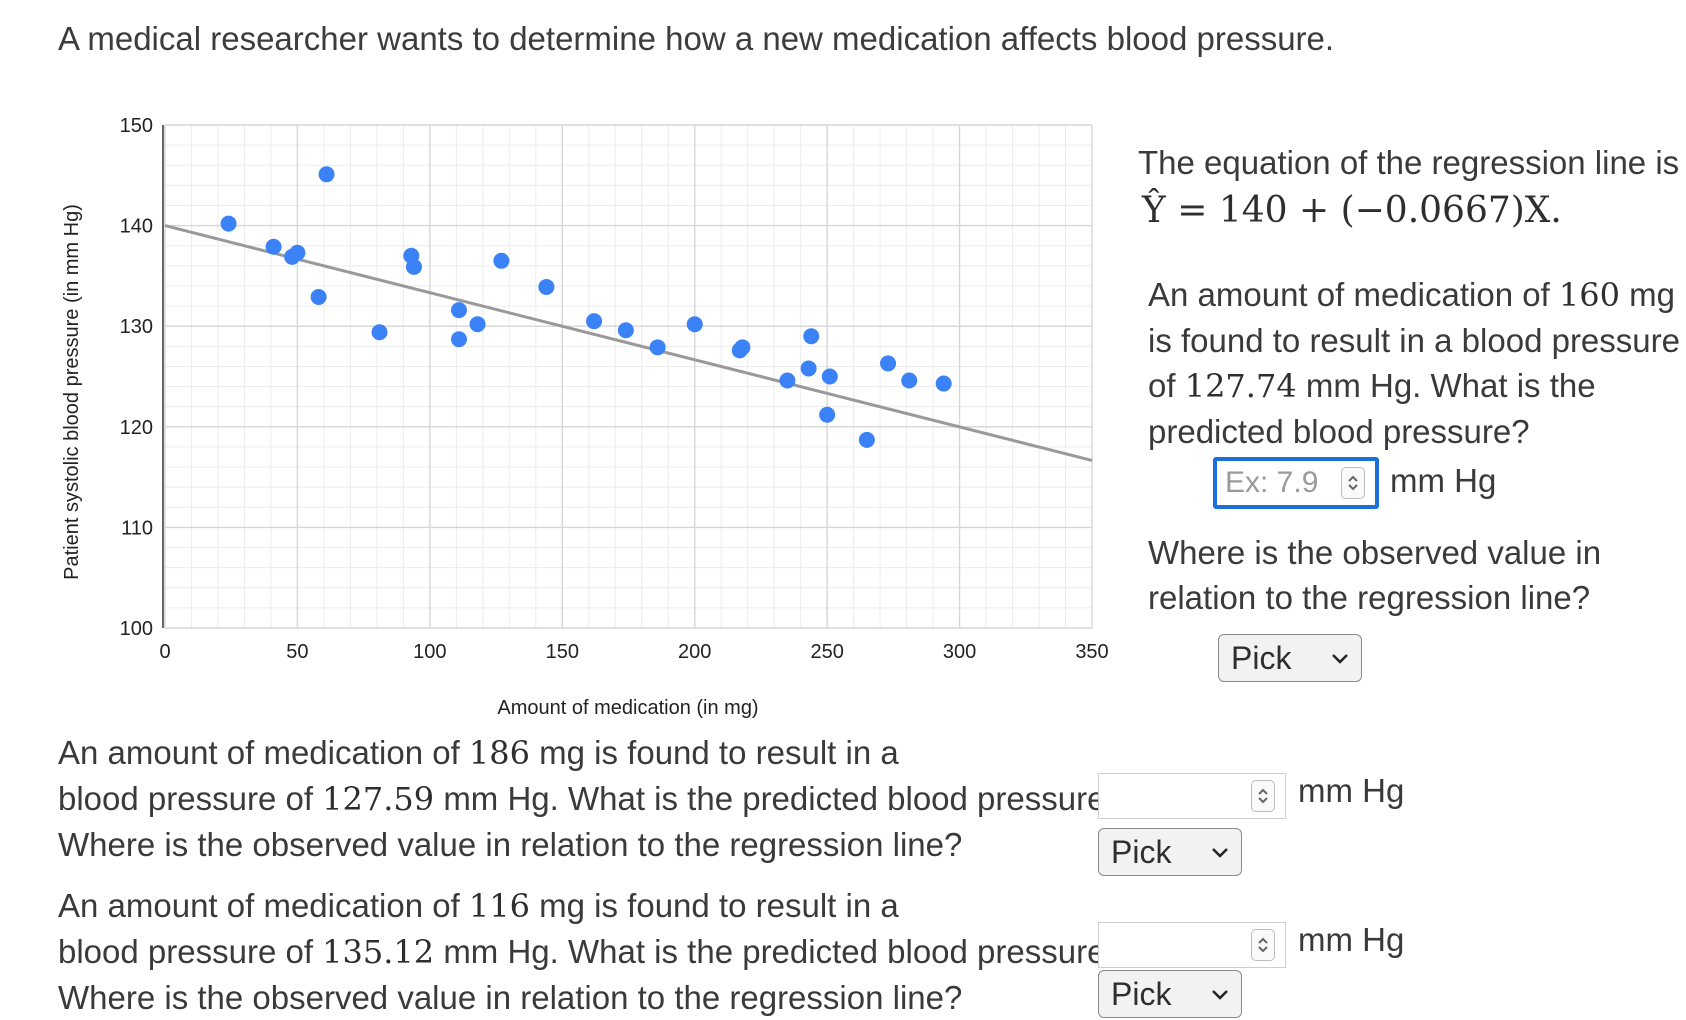  I want to click on q3-amount: 116, so click(499, 906).